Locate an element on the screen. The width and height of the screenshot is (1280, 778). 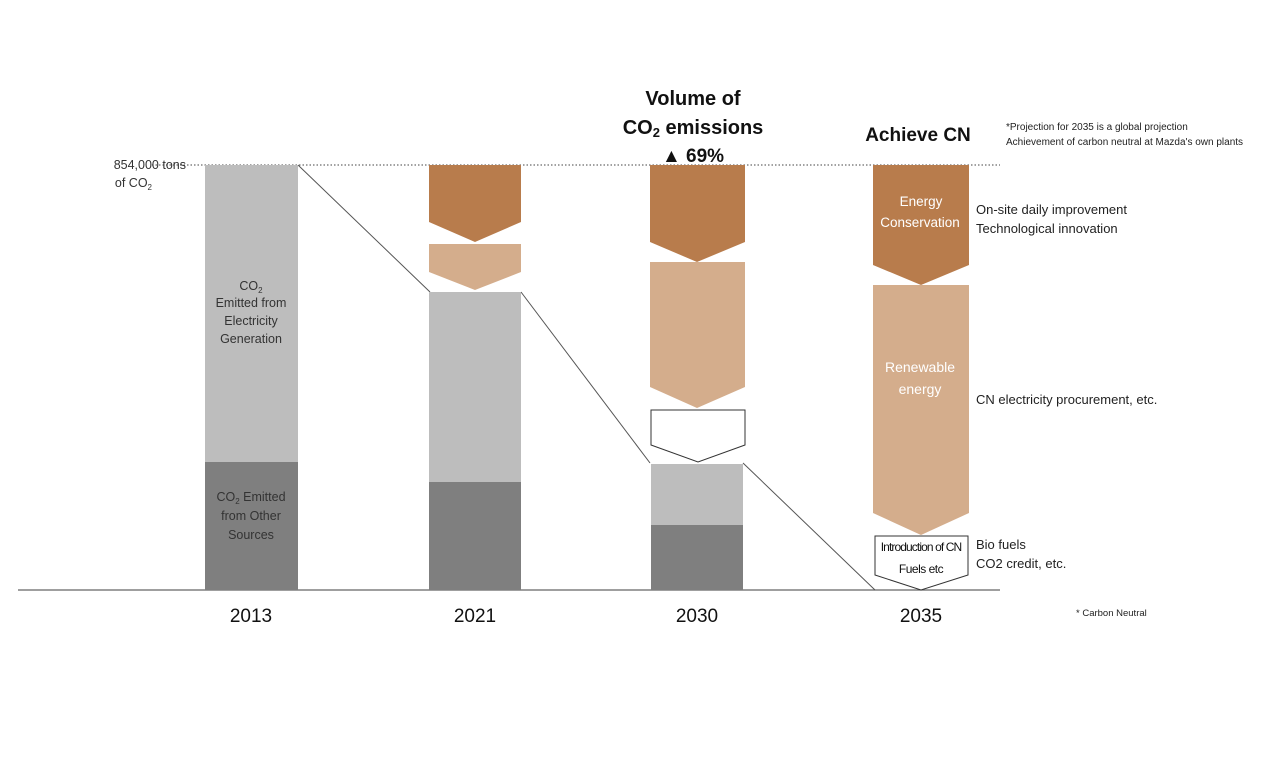
bar-2035-fuels-label-l1: Introduction of CN is located at coordinates (921, 547).